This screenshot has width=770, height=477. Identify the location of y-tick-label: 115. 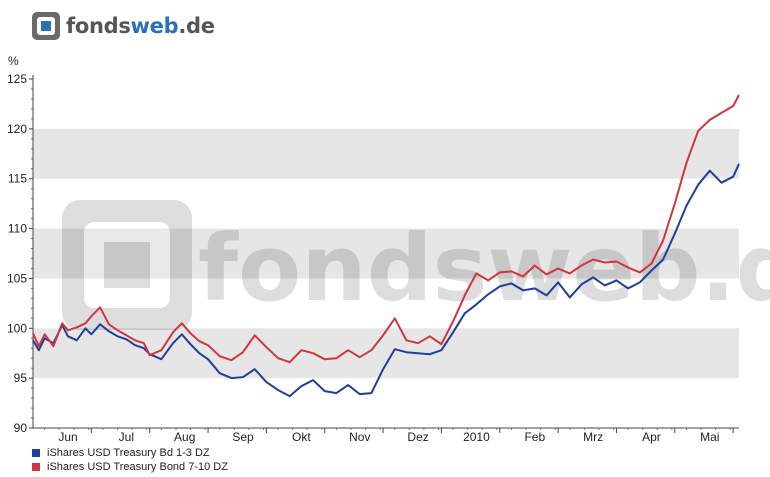
(17, 179).